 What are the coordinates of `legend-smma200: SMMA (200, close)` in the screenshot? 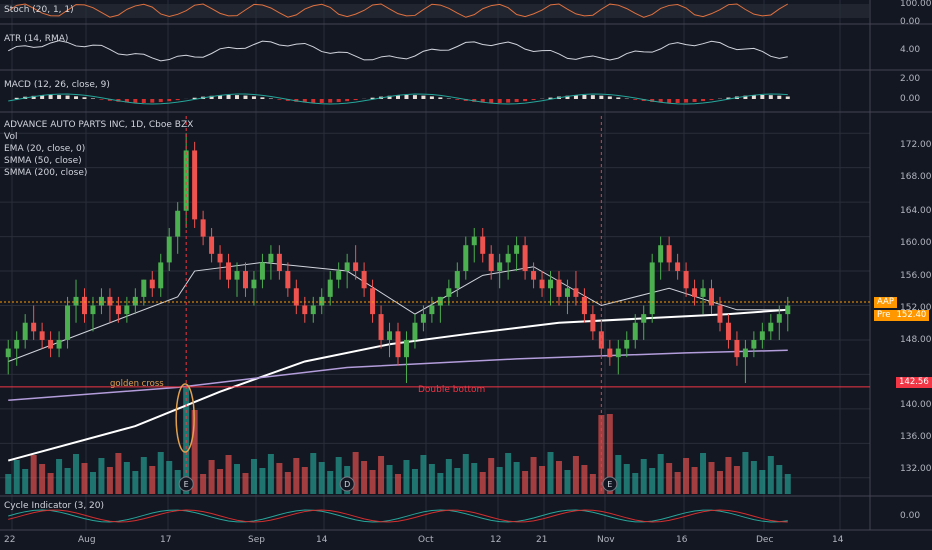 It's located at (46, 173).